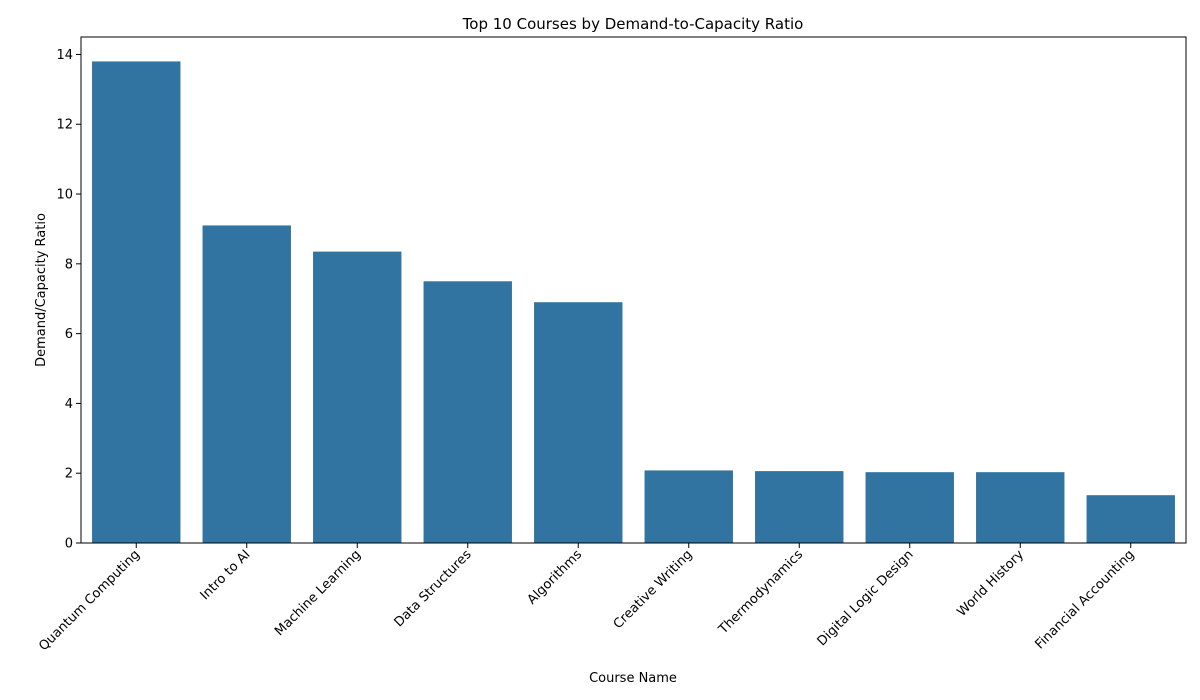 This screenshot has width=1200, height=700. Describe the element at coordinates (64, 55) in the screenshot. I see `y-tick-label: 14` at that location.